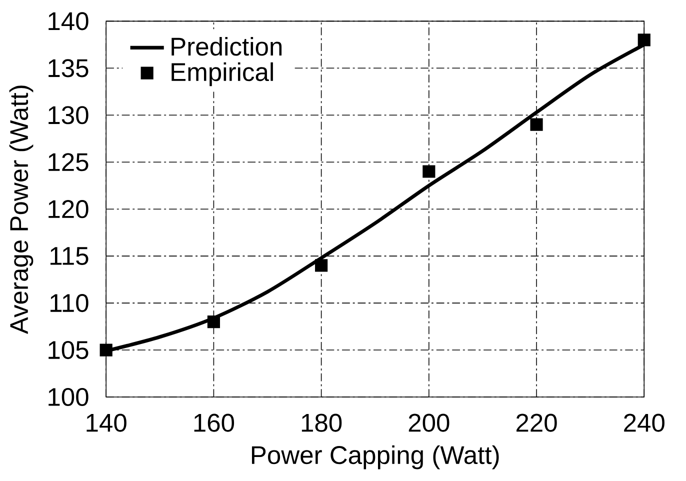  Describe the element at coordinates (222, 74) in the screenshot. I see `legend-label: Empirical` at that location.